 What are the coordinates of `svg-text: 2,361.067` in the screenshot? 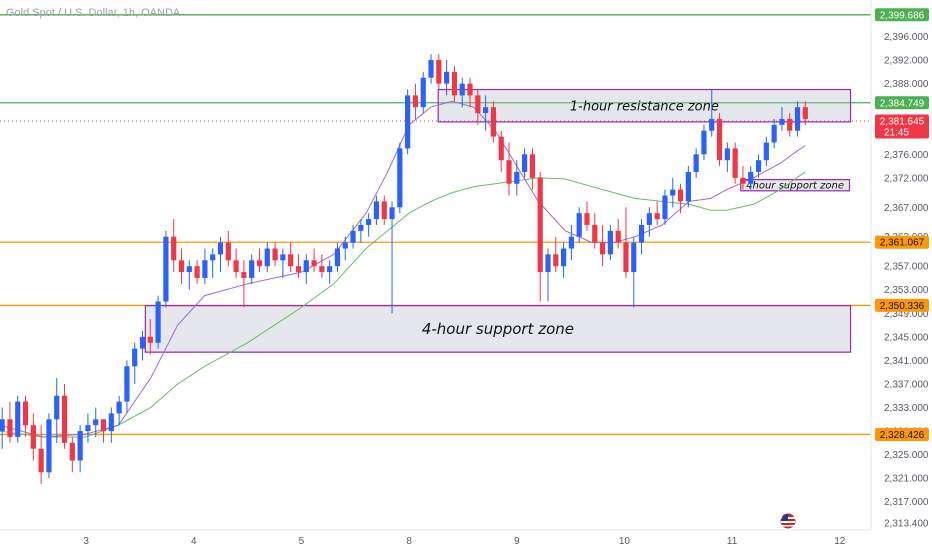 It's located at (902, 243).